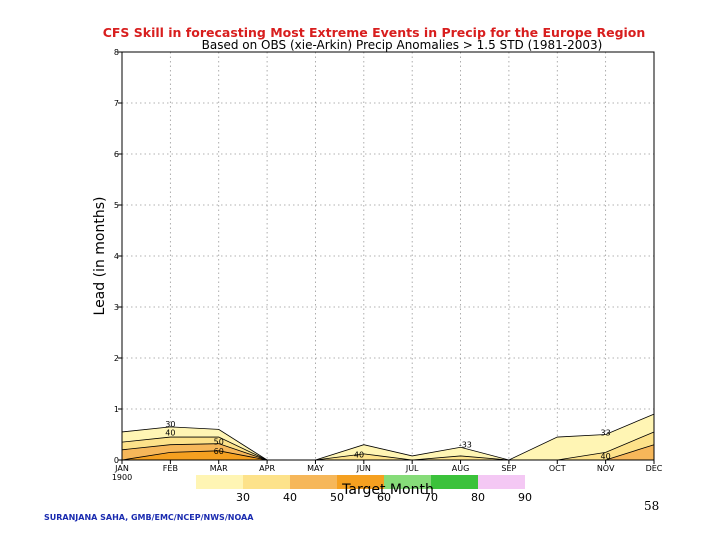  I want to click on y-axis: 0 1 2 3 4 5 6 7 8, so click(118, 256).